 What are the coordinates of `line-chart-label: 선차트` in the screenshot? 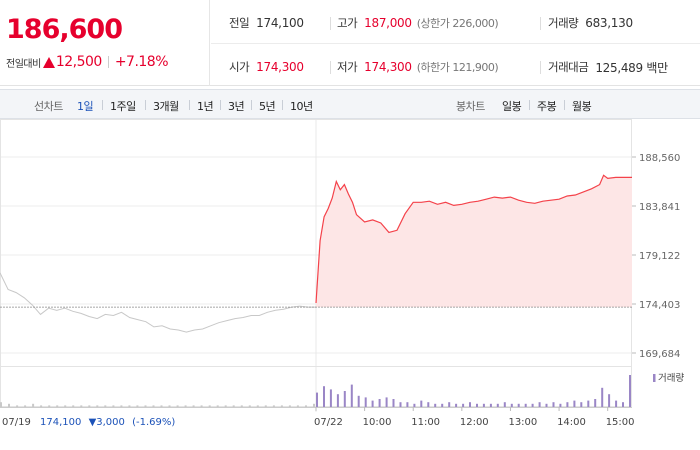 It's located at (48, 106).